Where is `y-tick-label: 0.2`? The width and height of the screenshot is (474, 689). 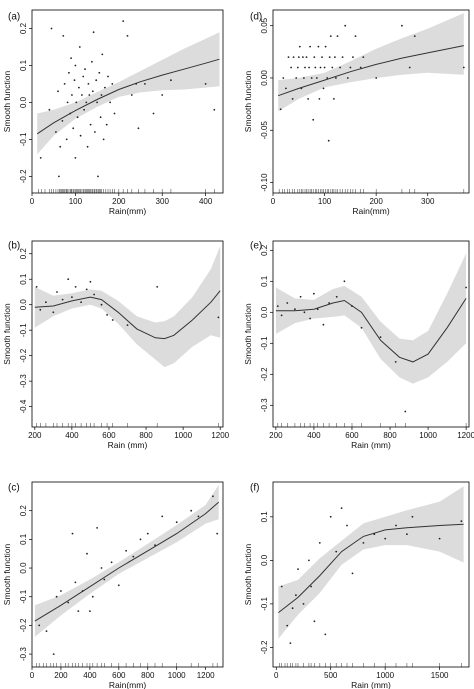
y-tick-label: 0.2 is located at coordinates (23, 28).